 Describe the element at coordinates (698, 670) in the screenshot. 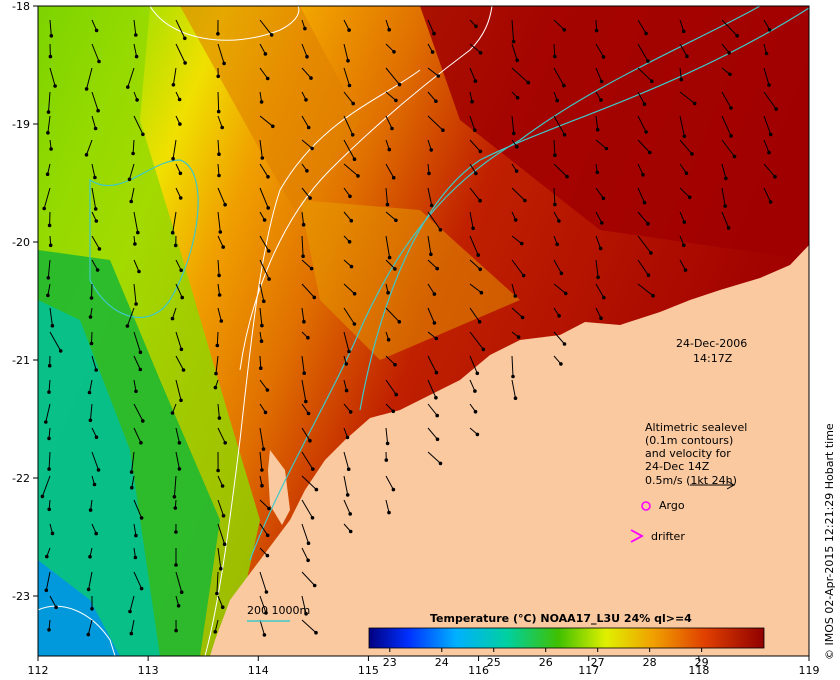

I see `lon-tick-label: 118` at that location.